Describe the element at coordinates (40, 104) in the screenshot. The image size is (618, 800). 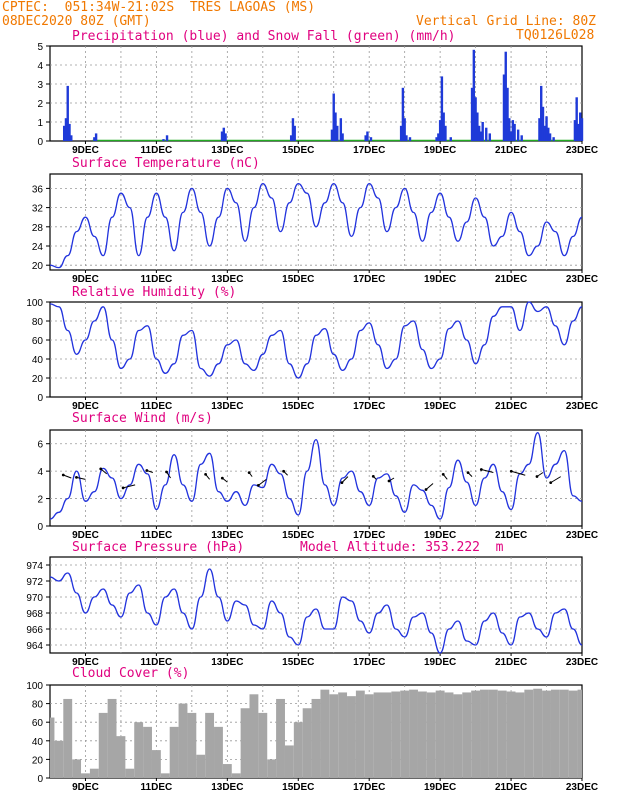
I see `y-tick-label: 2` at that location.